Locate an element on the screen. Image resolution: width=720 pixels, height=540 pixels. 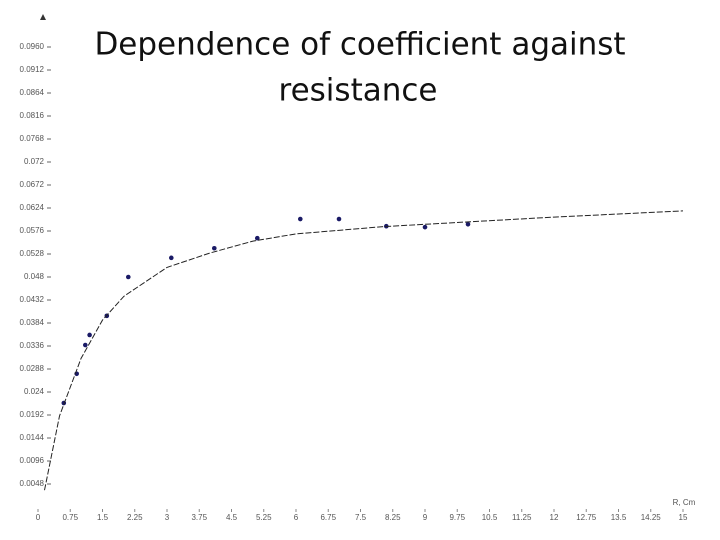
y-tick-label: 0.0432 is located at coordinates (32, 299).